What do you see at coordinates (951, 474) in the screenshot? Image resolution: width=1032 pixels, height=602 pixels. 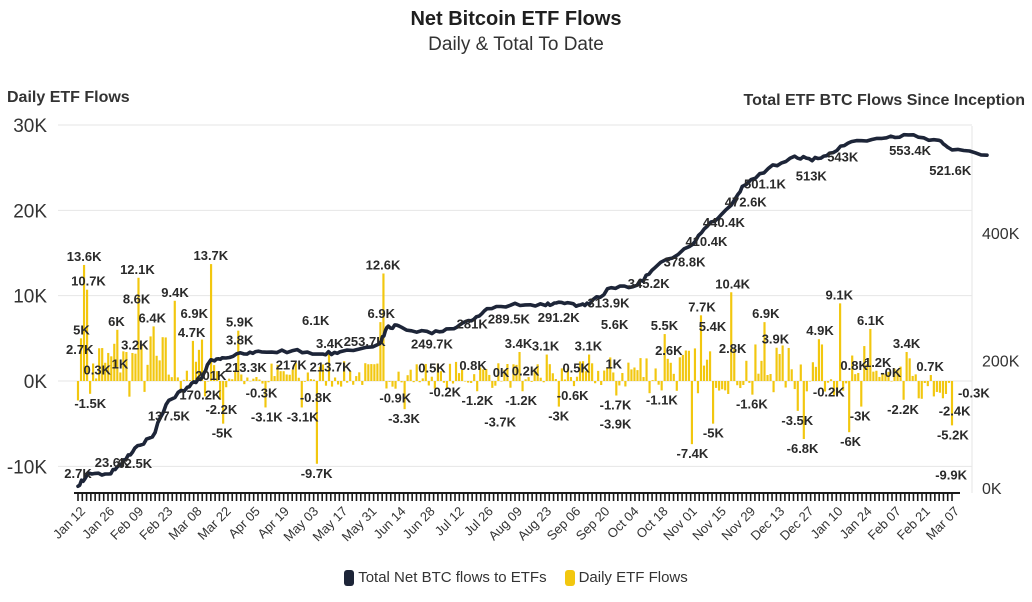 I see `daily-value-label: -9.9K` at bounding box center [951, 474].